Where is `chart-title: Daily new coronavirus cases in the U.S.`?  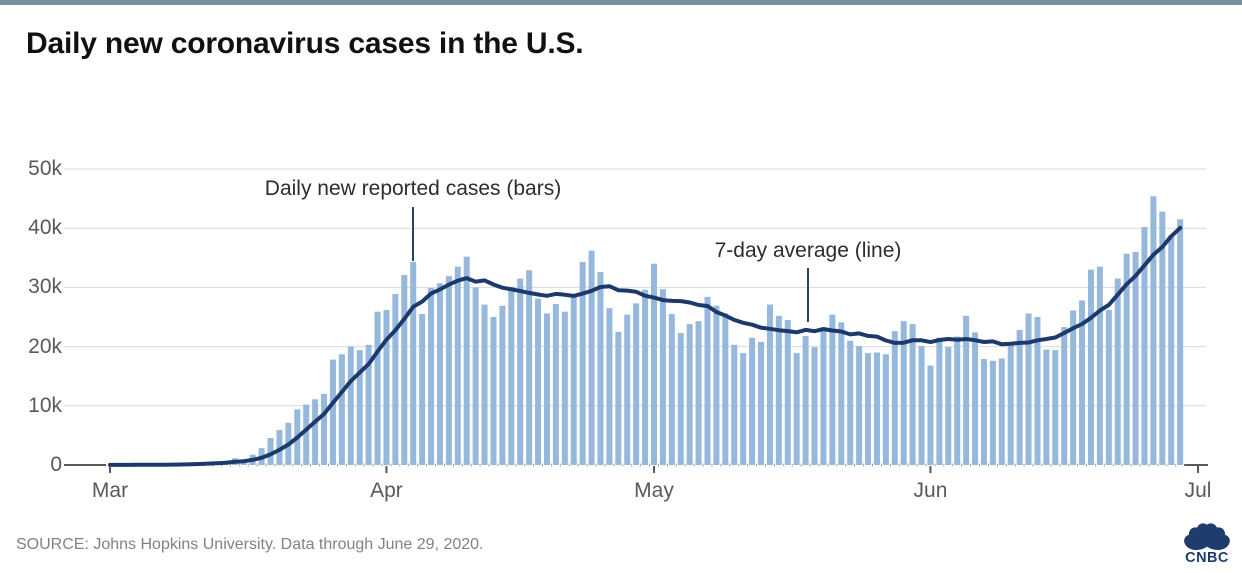 chart-title: Daily new coronavirus cases in the U.S. is located at coordinates (305, 43).